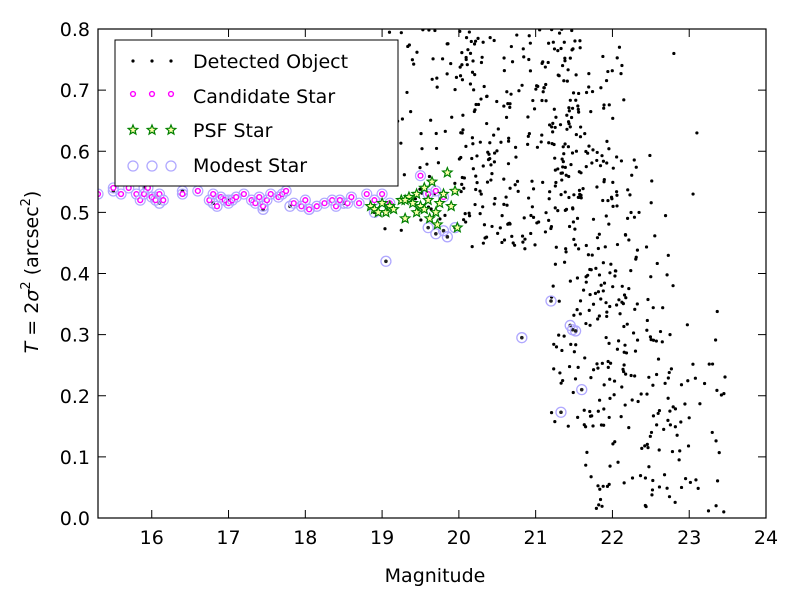  Describe the element at coordinates (522, 337) in the screenshot. I see `modest-star-core` at that location.